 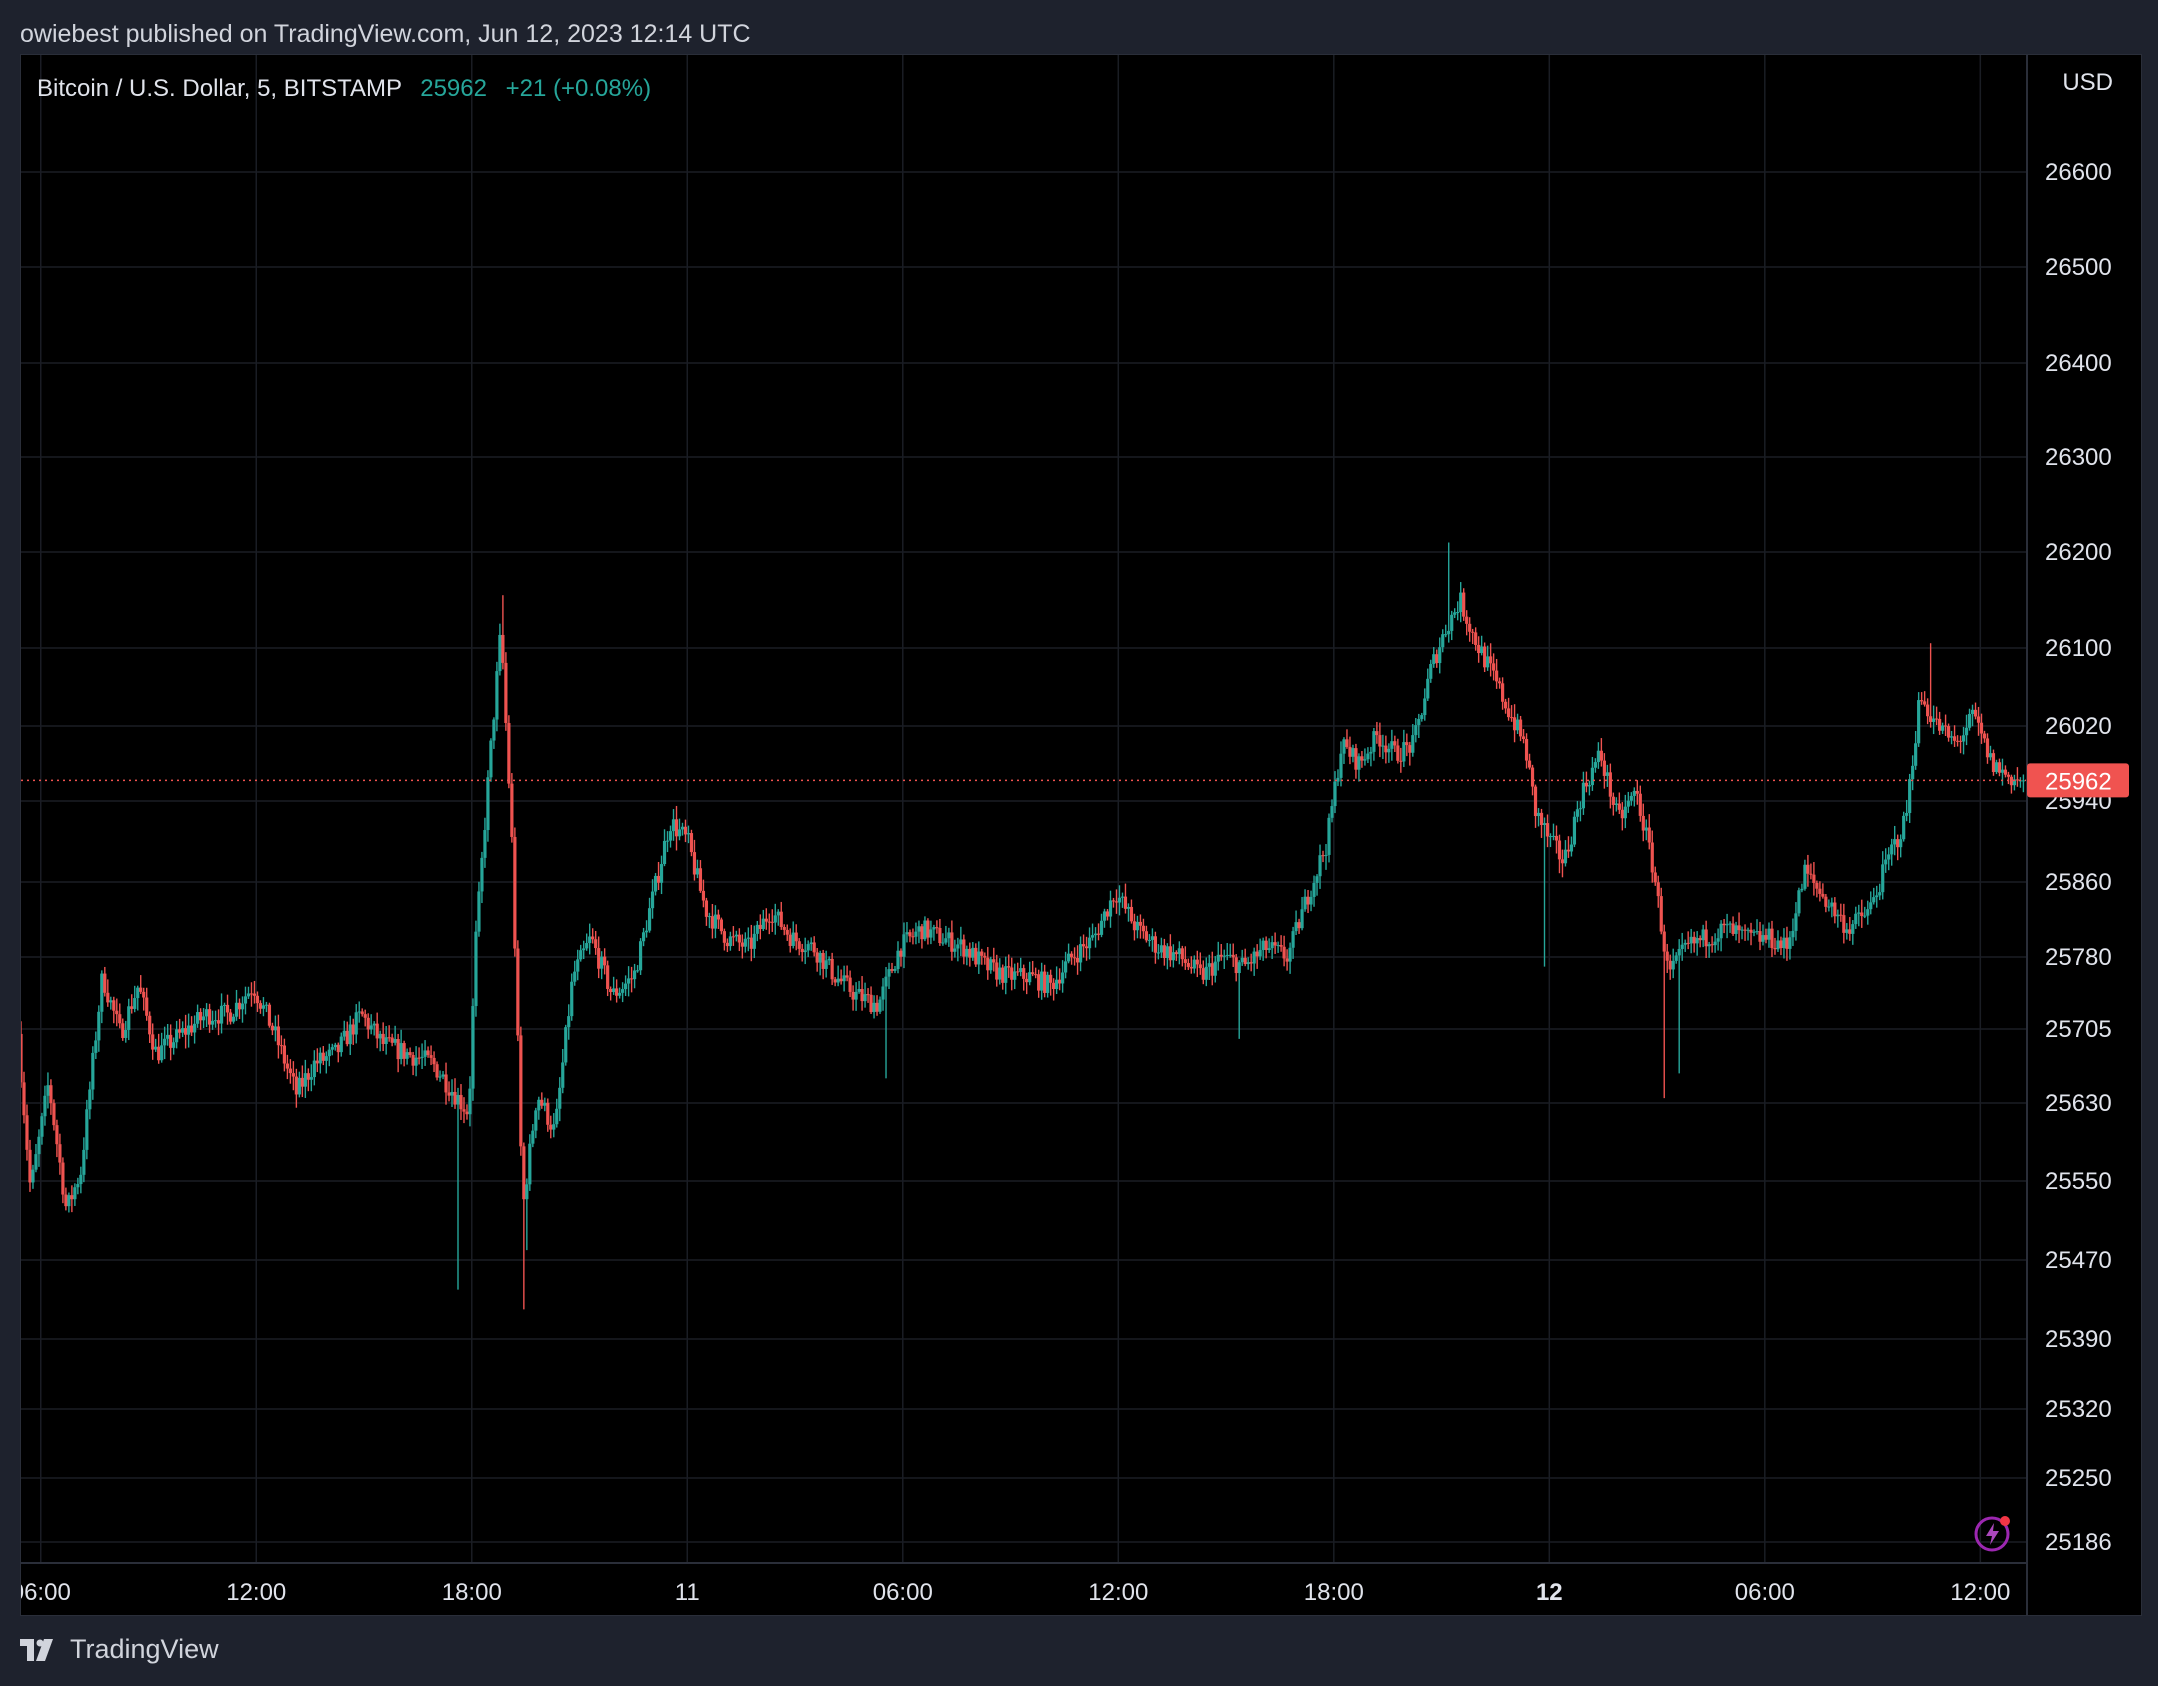 I want to click on last-price-badge-label: 25962, so click(x=2078, y=781).